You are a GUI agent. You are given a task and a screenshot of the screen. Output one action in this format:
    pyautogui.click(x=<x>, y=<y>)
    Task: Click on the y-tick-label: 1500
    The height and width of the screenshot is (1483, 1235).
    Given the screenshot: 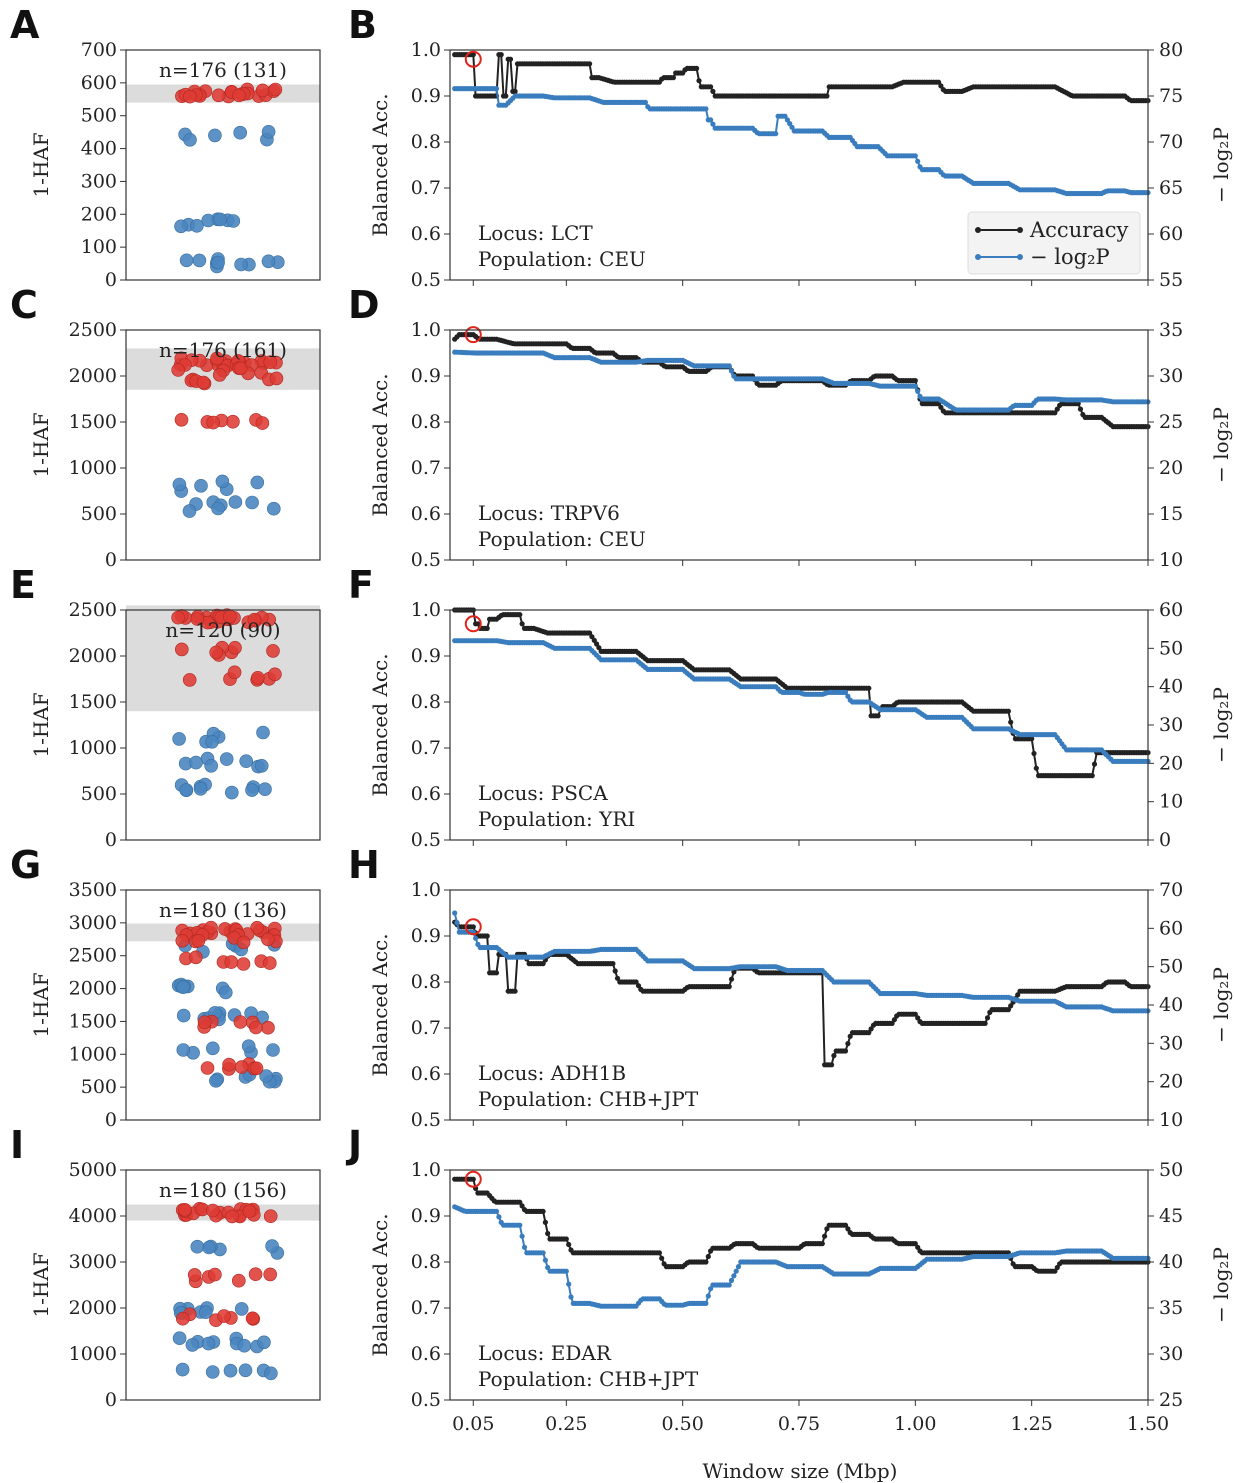 What is the action you would take?
    pyautogui.click(x=93, y=1021)
    